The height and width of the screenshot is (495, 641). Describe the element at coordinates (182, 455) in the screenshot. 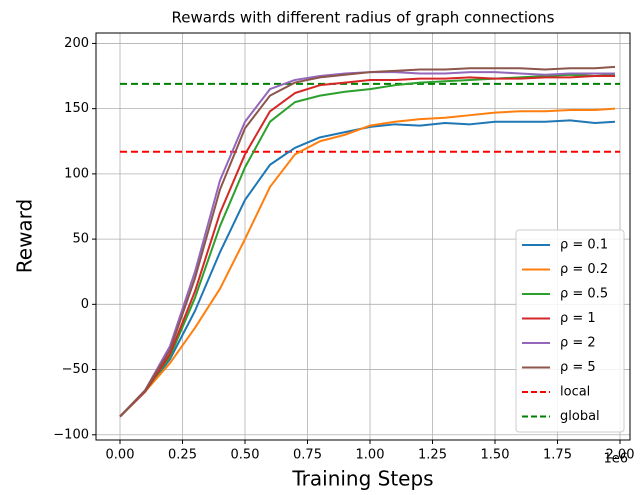

I see `x-tick-label: 0.25` at that location.